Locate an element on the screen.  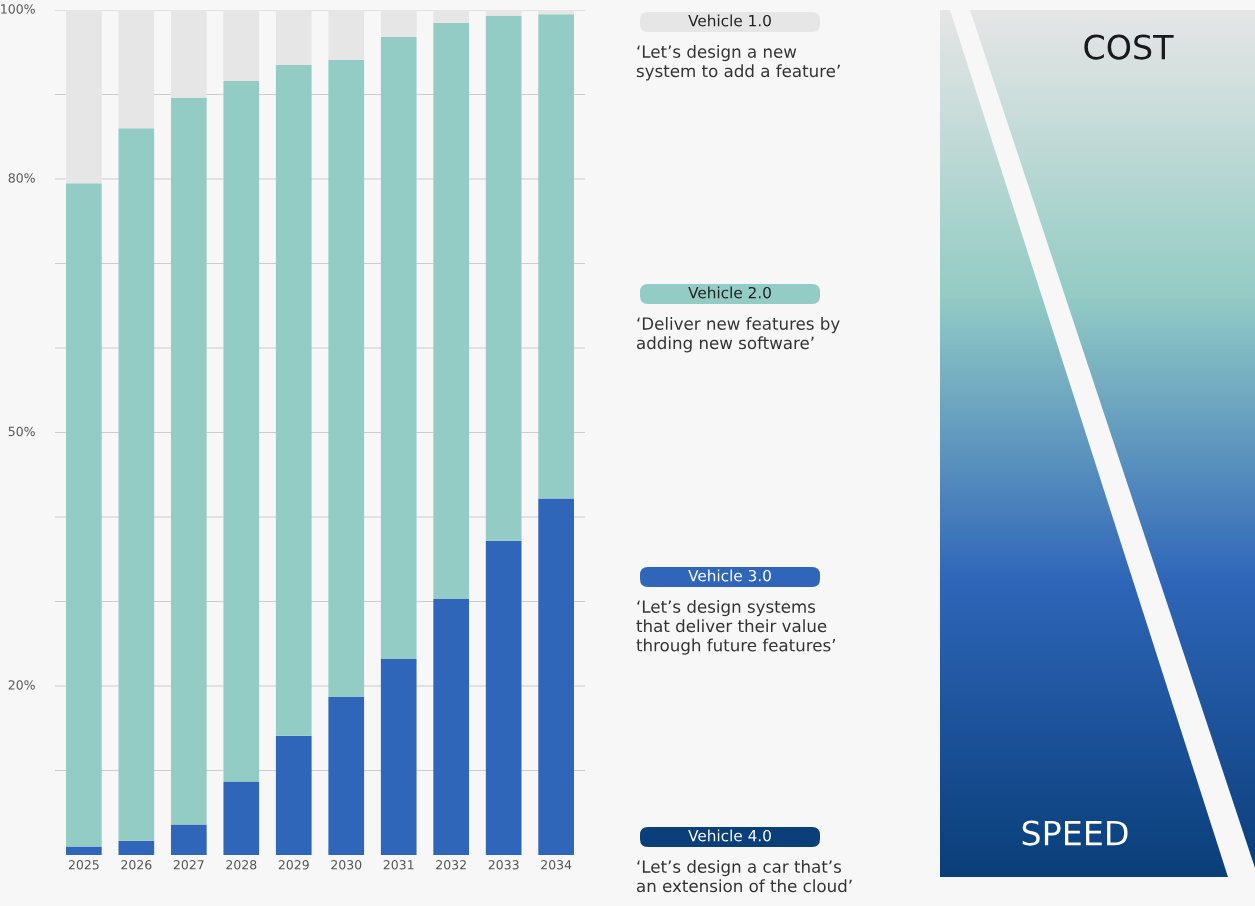
text: ‘Let’s design a new system to add a feature’ is located at coordinates (738, 63).